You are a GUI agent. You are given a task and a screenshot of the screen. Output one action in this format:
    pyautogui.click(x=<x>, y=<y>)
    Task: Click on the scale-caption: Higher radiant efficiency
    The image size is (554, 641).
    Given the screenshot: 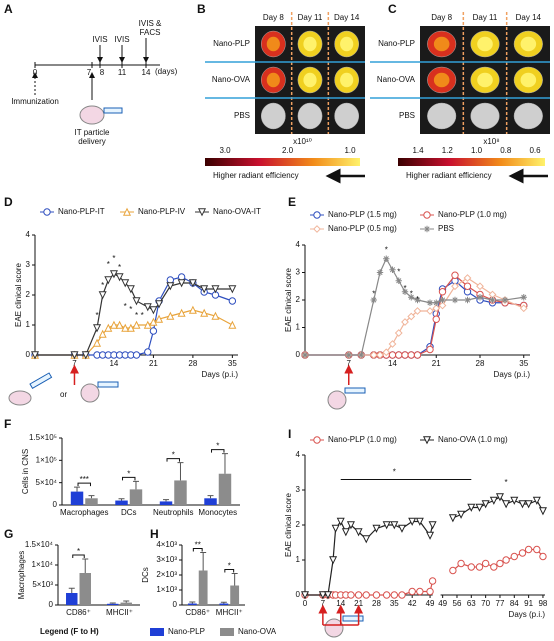 What is the action you would take?
    pyautogui.click(x=449, y=175)
    